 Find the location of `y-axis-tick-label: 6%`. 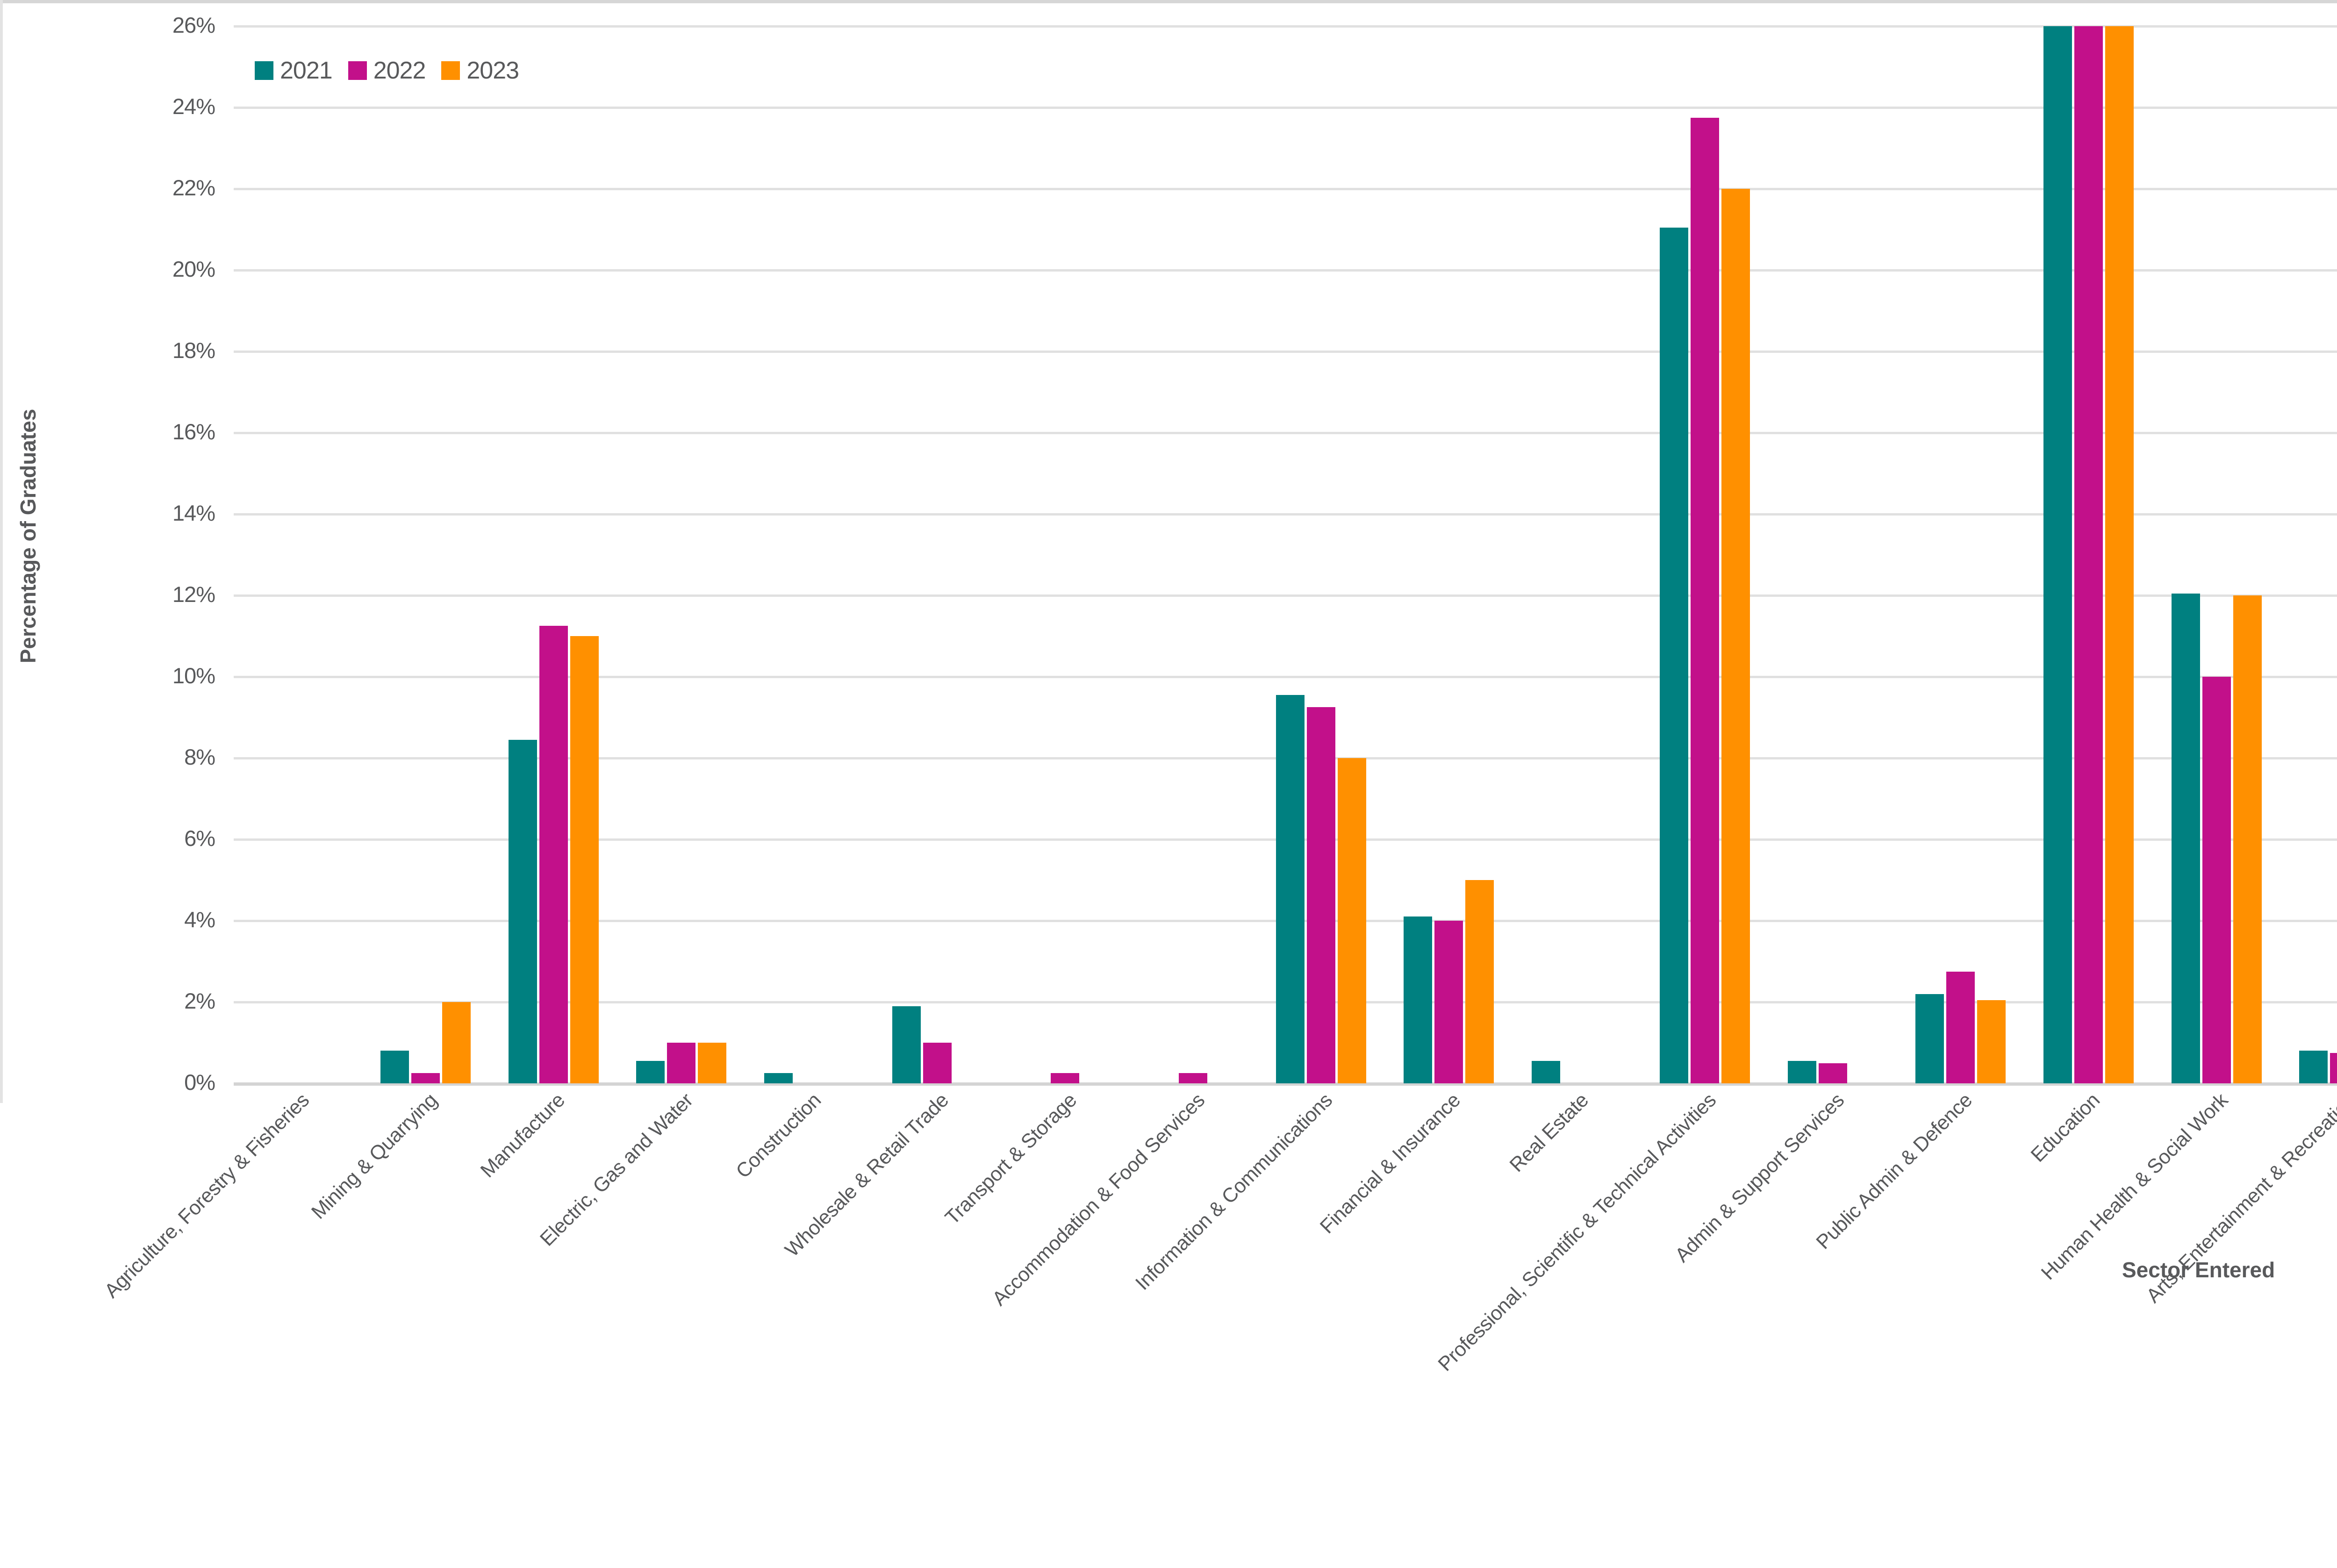

y-axis-tick-label: 6% is located at coordinates (199, 839).